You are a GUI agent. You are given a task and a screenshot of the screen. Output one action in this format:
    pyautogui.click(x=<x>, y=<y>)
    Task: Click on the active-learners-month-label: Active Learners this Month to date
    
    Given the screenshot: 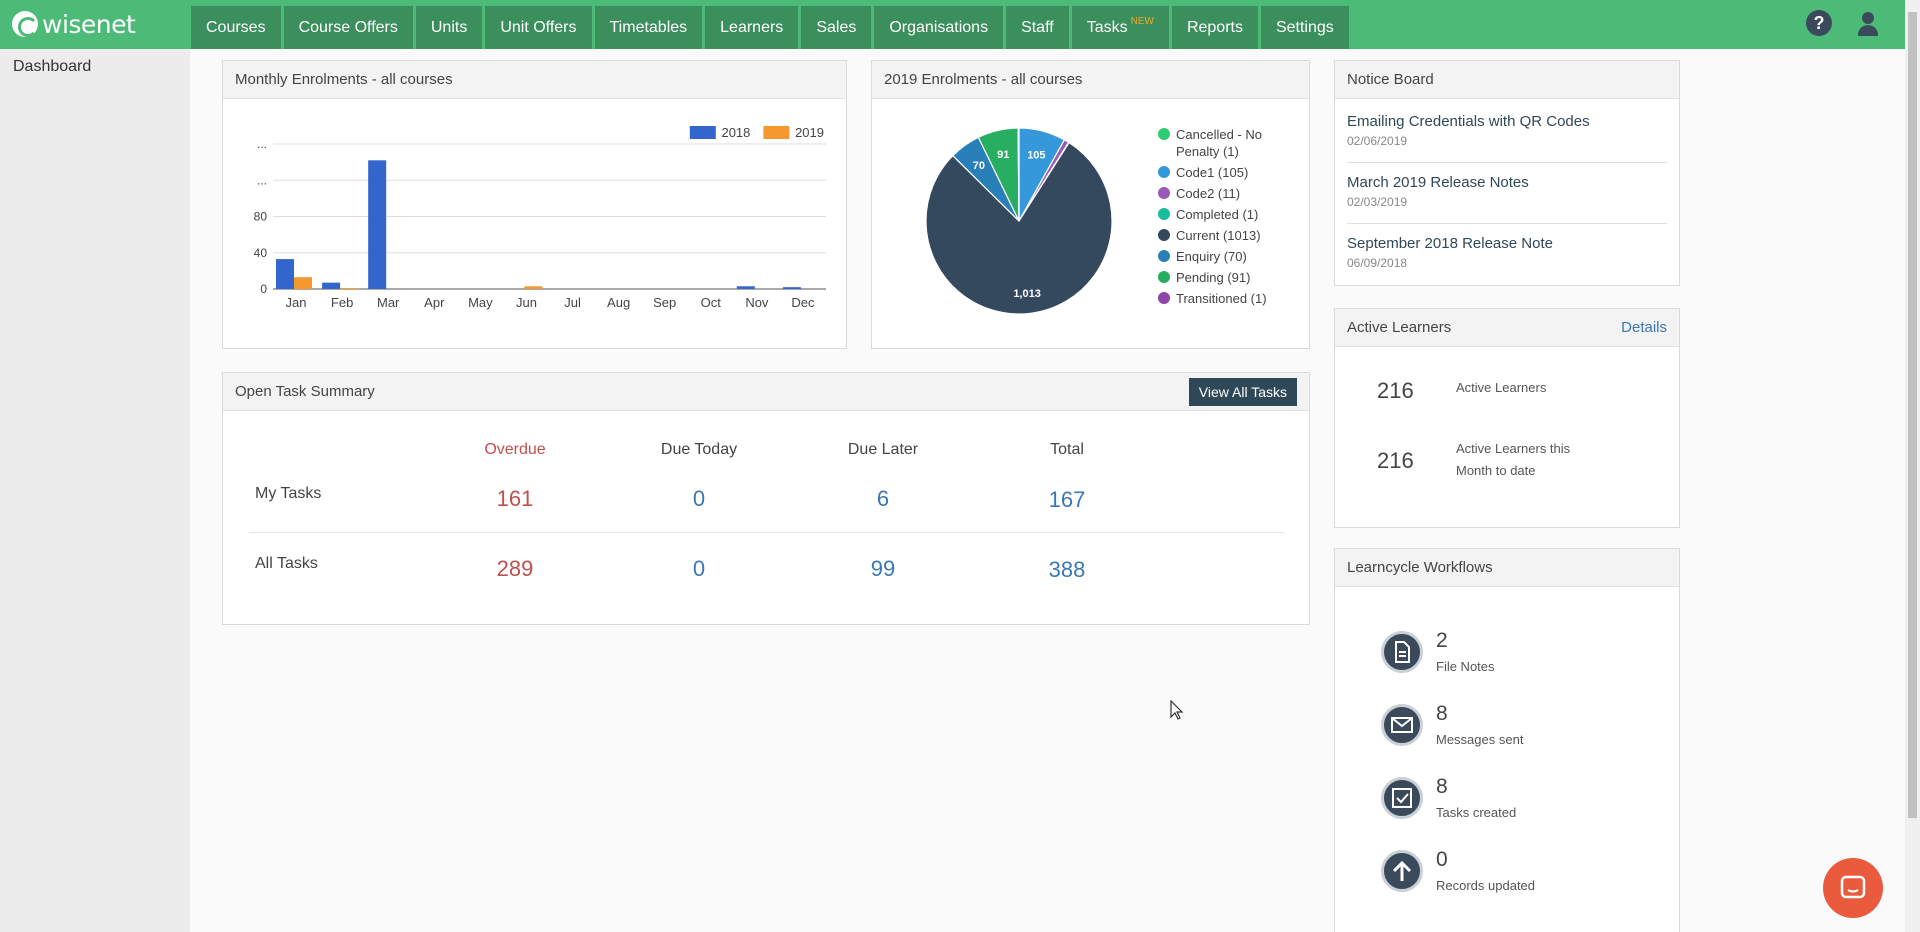 What is the action you would take?
    pyautogui.click(x=1513, y=459)
    